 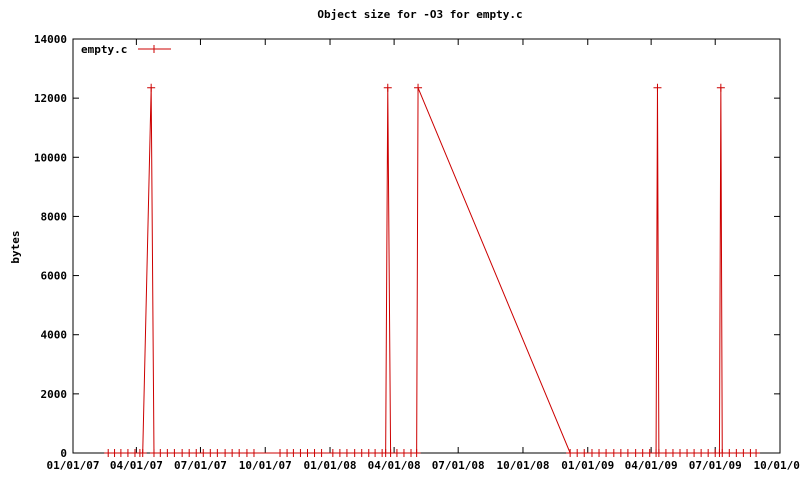 What do you see at coordinates (715, 465) in the screenshot?
I see `x-tick-label: 07/01/09` at bounding box center [715, 465].